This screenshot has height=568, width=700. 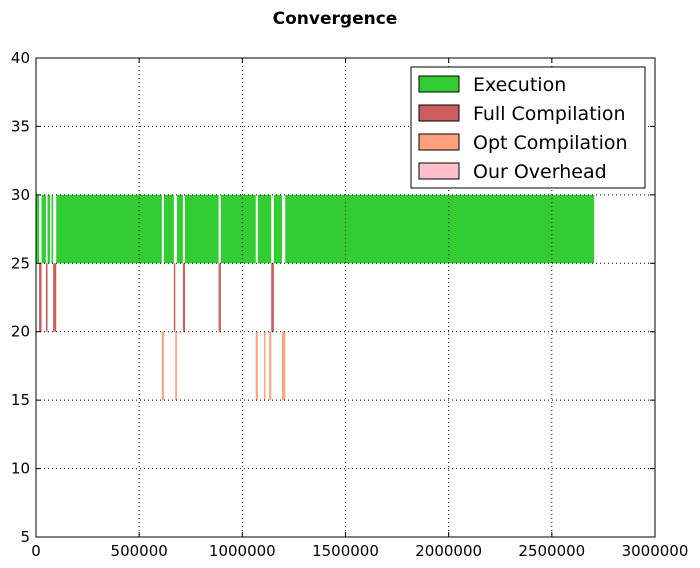 I want to click on y-tick-label-4: 25, so click(x=20, y=263).